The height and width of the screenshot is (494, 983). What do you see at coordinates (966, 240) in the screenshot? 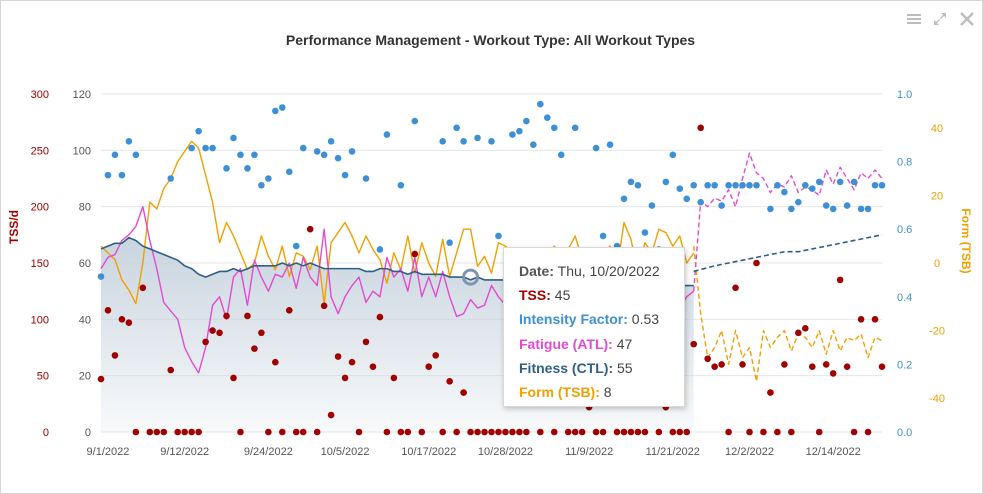
I see `tsb-axis-title: Form (TSB)` at bounding box center [966, 240].